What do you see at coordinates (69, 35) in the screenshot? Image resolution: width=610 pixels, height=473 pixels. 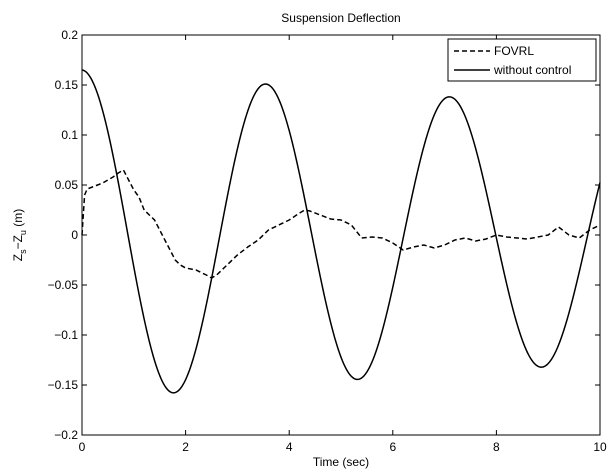 I see `y-tick-label: 0.2` at bounding box center [69, 35].